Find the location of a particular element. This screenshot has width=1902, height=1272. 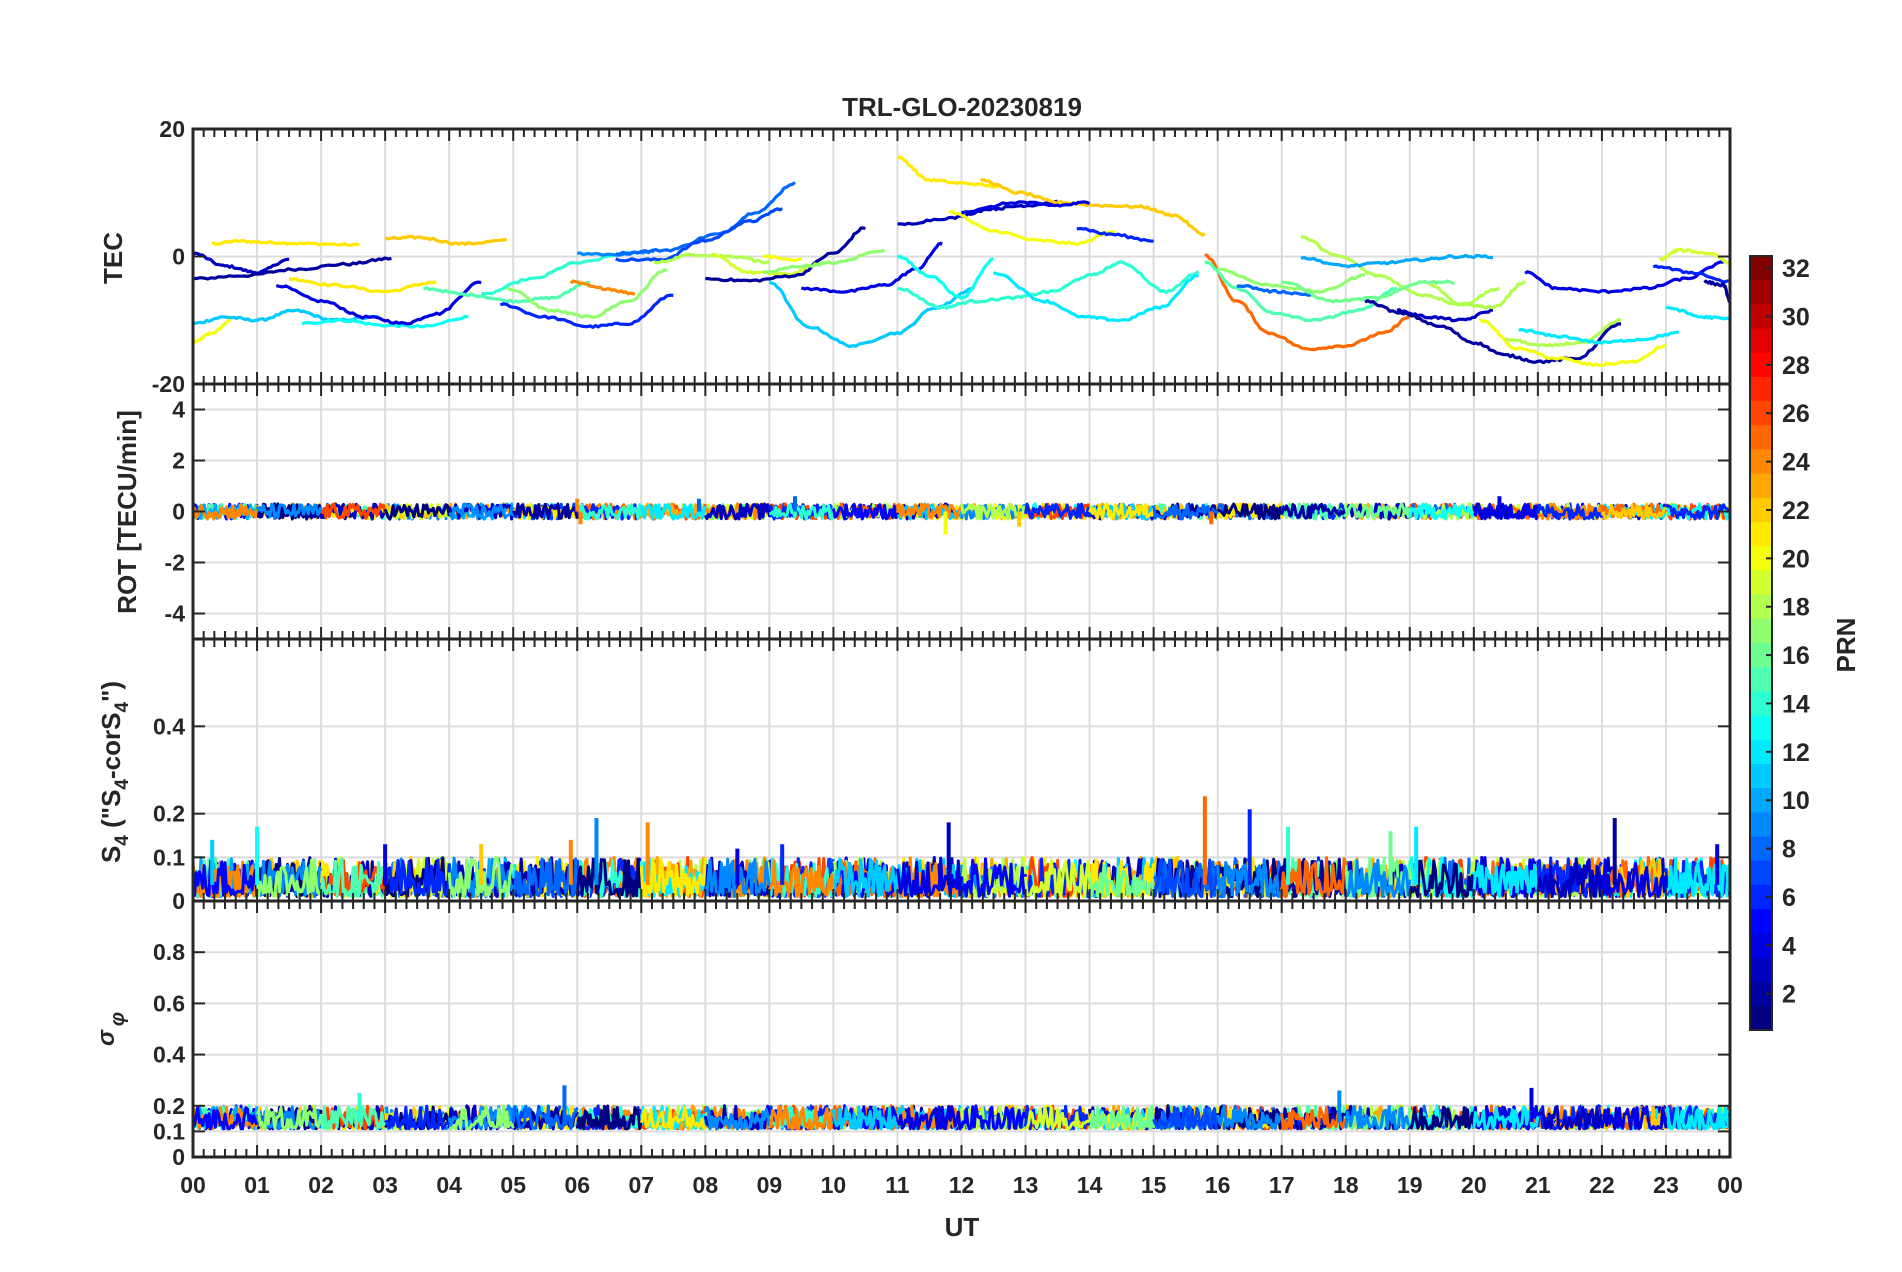

tec-prn-8-arc is located at coordinates (705, 218).